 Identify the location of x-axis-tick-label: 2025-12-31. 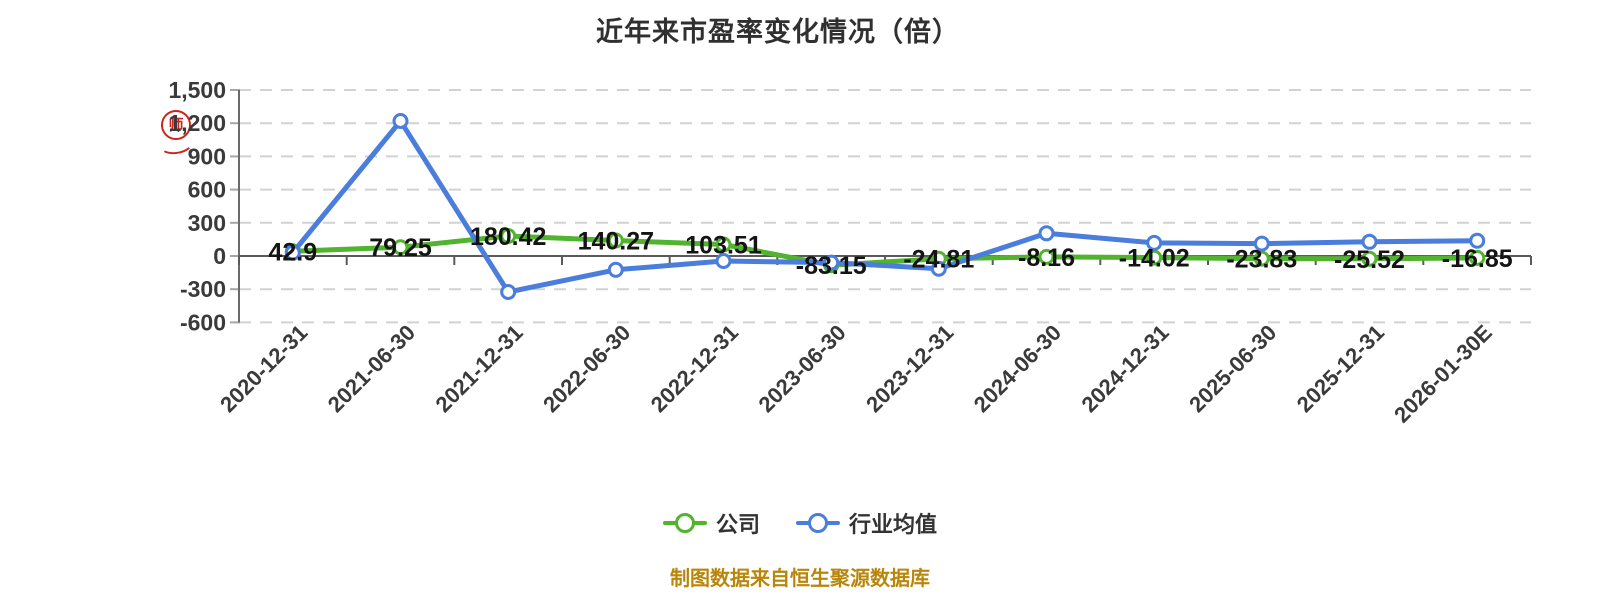
(1340, 368).